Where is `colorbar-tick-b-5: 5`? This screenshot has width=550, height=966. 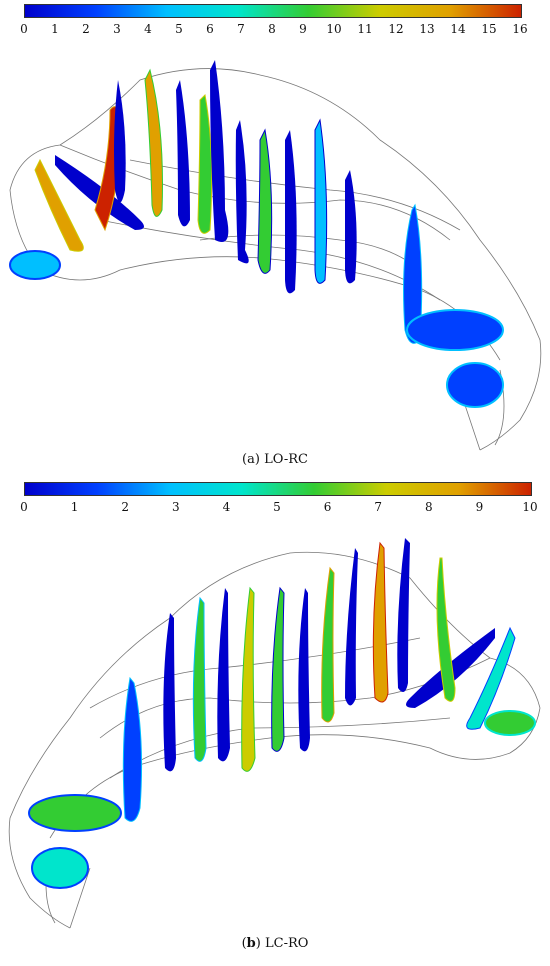
colorbar-tick-b-5: 5 is located at coordinates (277, 507).